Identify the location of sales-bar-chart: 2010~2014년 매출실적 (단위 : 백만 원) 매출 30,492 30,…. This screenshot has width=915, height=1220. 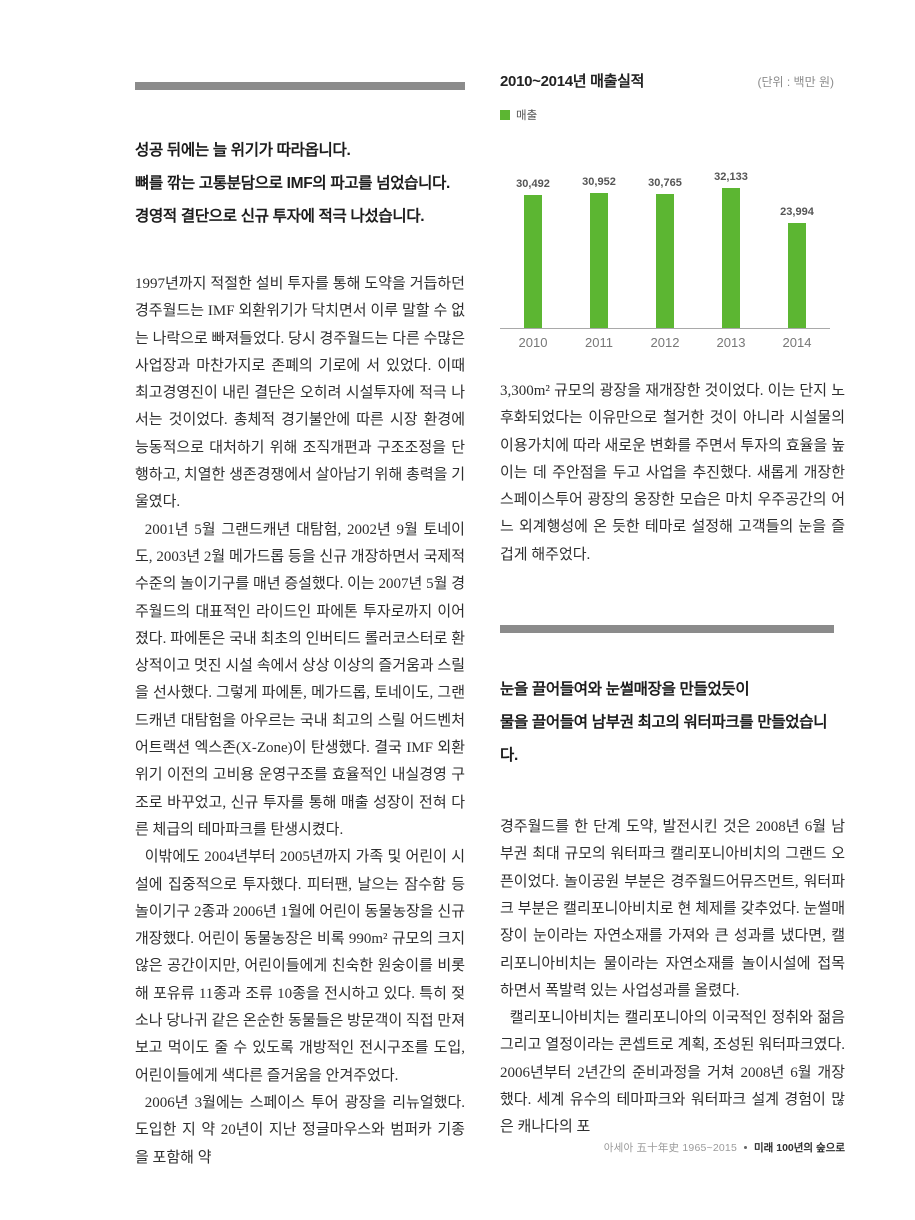
(672, 210).